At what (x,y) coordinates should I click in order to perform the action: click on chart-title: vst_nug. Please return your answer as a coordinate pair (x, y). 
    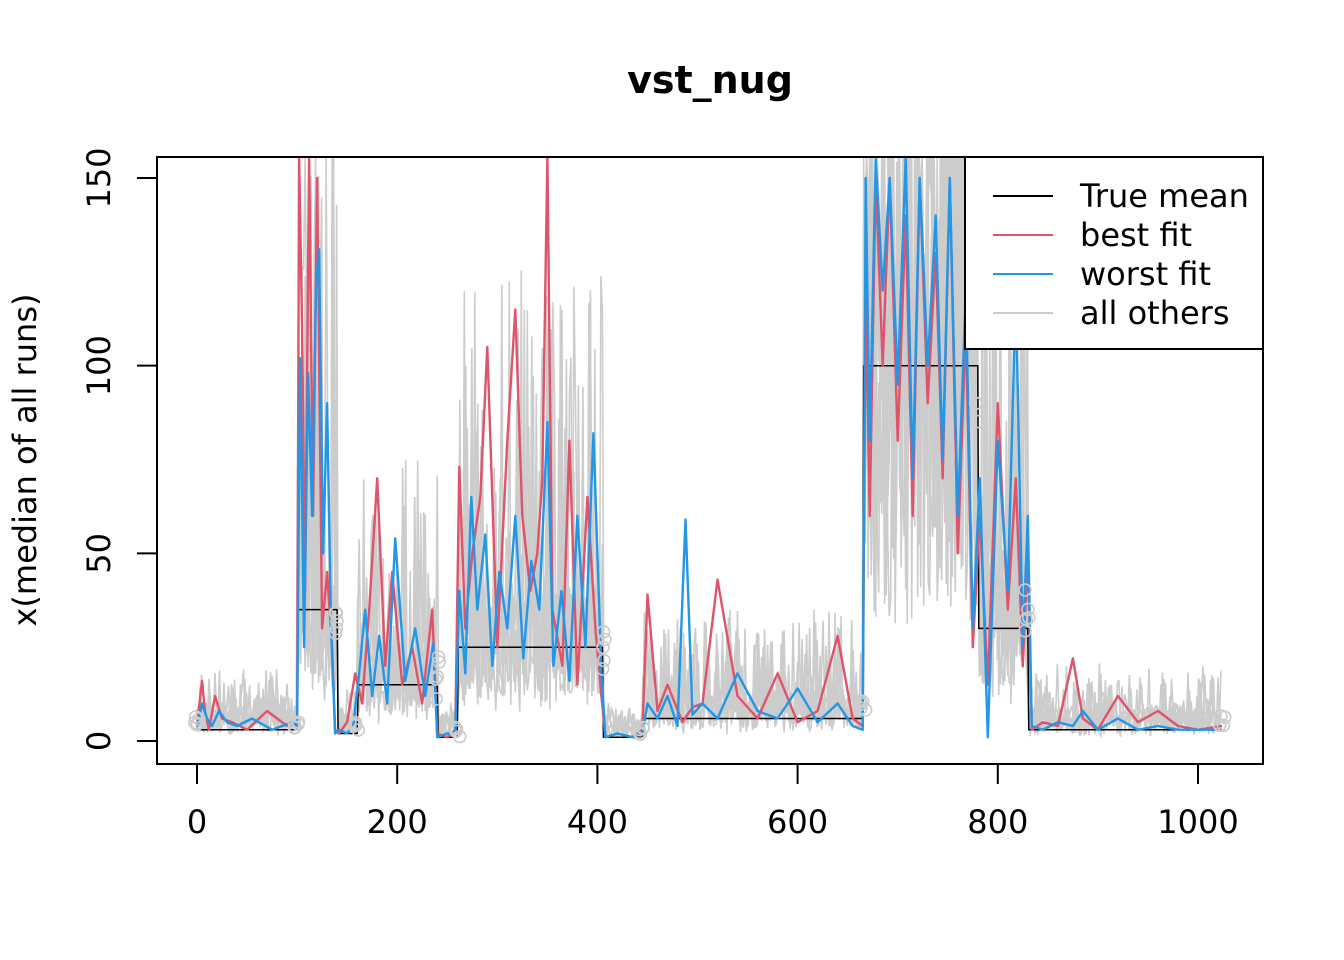
    Looking at the image, I should click on (710, 80).